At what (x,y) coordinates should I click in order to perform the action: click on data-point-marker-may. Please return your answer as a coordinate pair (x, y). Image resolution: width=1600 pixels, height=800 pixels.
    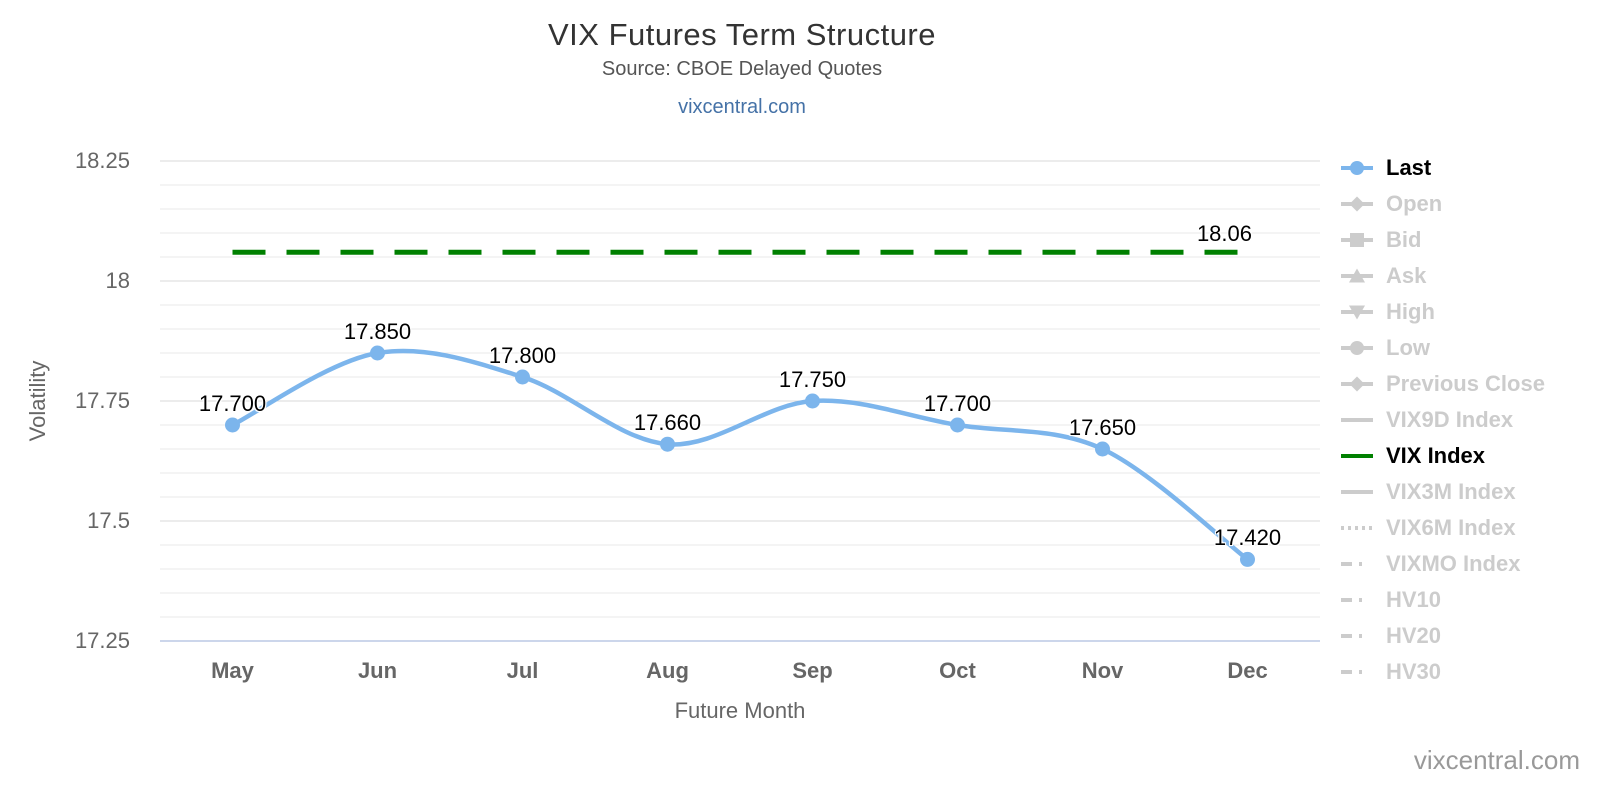
    Looking at the image, I should click on (232, 425).